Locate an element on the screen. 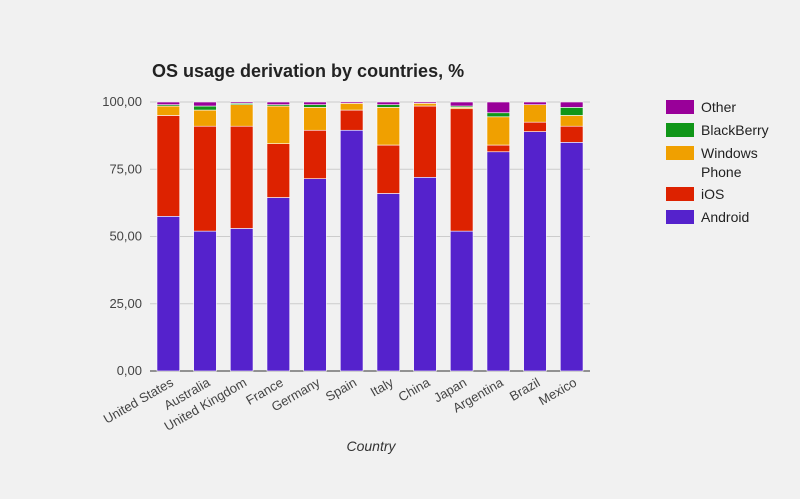 The width and height of the screenshot is (800, 499). legend-label: Android is located at coordinates (725, 217).